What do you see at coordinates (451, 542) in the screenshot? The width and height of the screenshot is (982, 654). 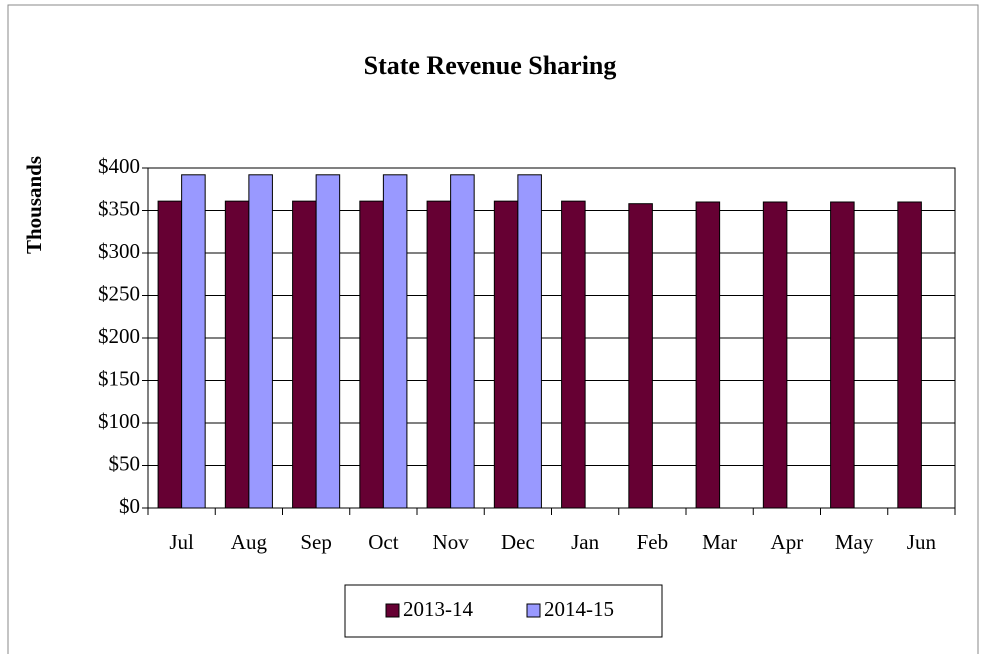 I see `x-tick-label: Nov` at bounding box center [451, 542].